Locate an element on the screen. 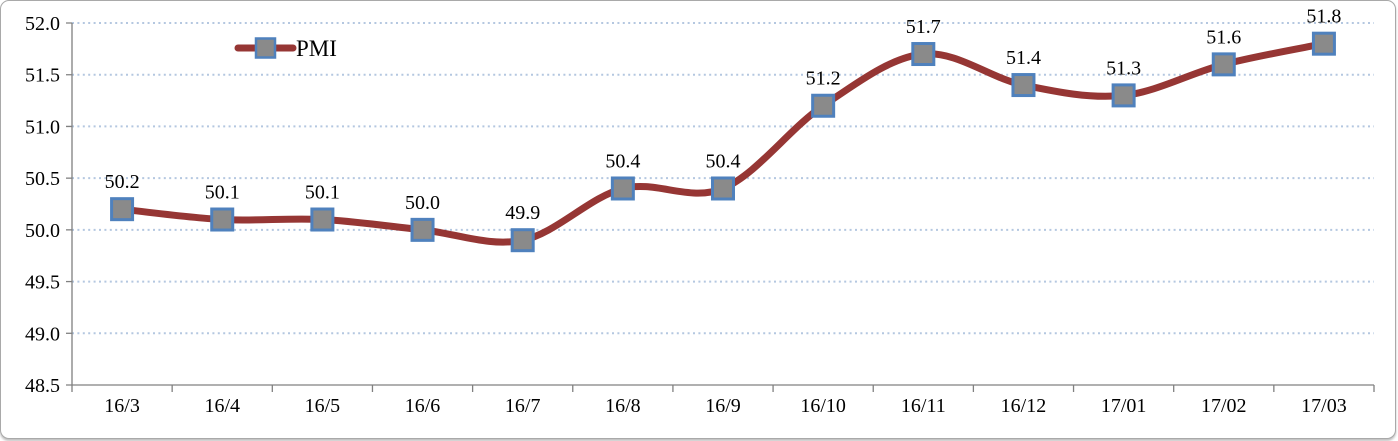 The height and width of the screenshot is (441, 1398). x-tick-label: 16/9 is located at coordinates (723, 406).